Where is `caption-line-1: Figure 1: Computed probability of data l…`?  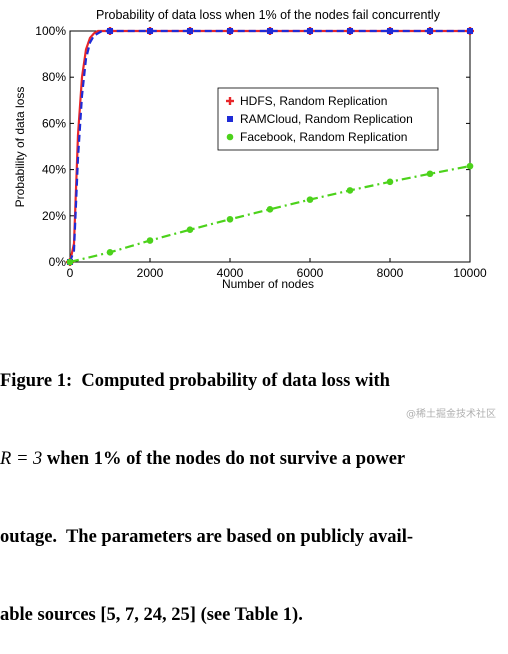 caption-line-1: Figure 1: Computed probability of data l… is located at coordinates (195, 381).